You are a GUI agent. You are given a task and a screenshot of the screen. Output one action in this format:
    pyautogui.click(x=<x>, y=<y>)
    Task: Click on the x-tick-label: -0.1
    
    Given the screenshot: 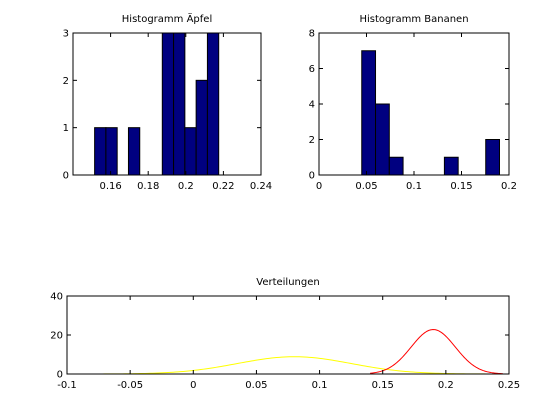 What is the action you would take?
    pyautogui.click(x=67, y=385)
    